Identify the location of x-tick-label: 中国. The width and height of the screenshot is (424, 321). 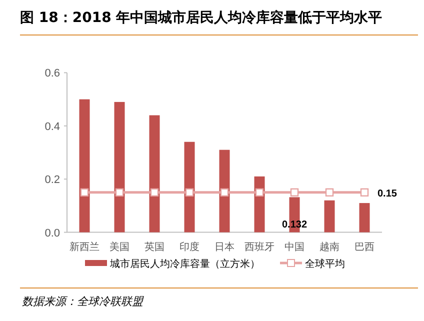
(294, 247).